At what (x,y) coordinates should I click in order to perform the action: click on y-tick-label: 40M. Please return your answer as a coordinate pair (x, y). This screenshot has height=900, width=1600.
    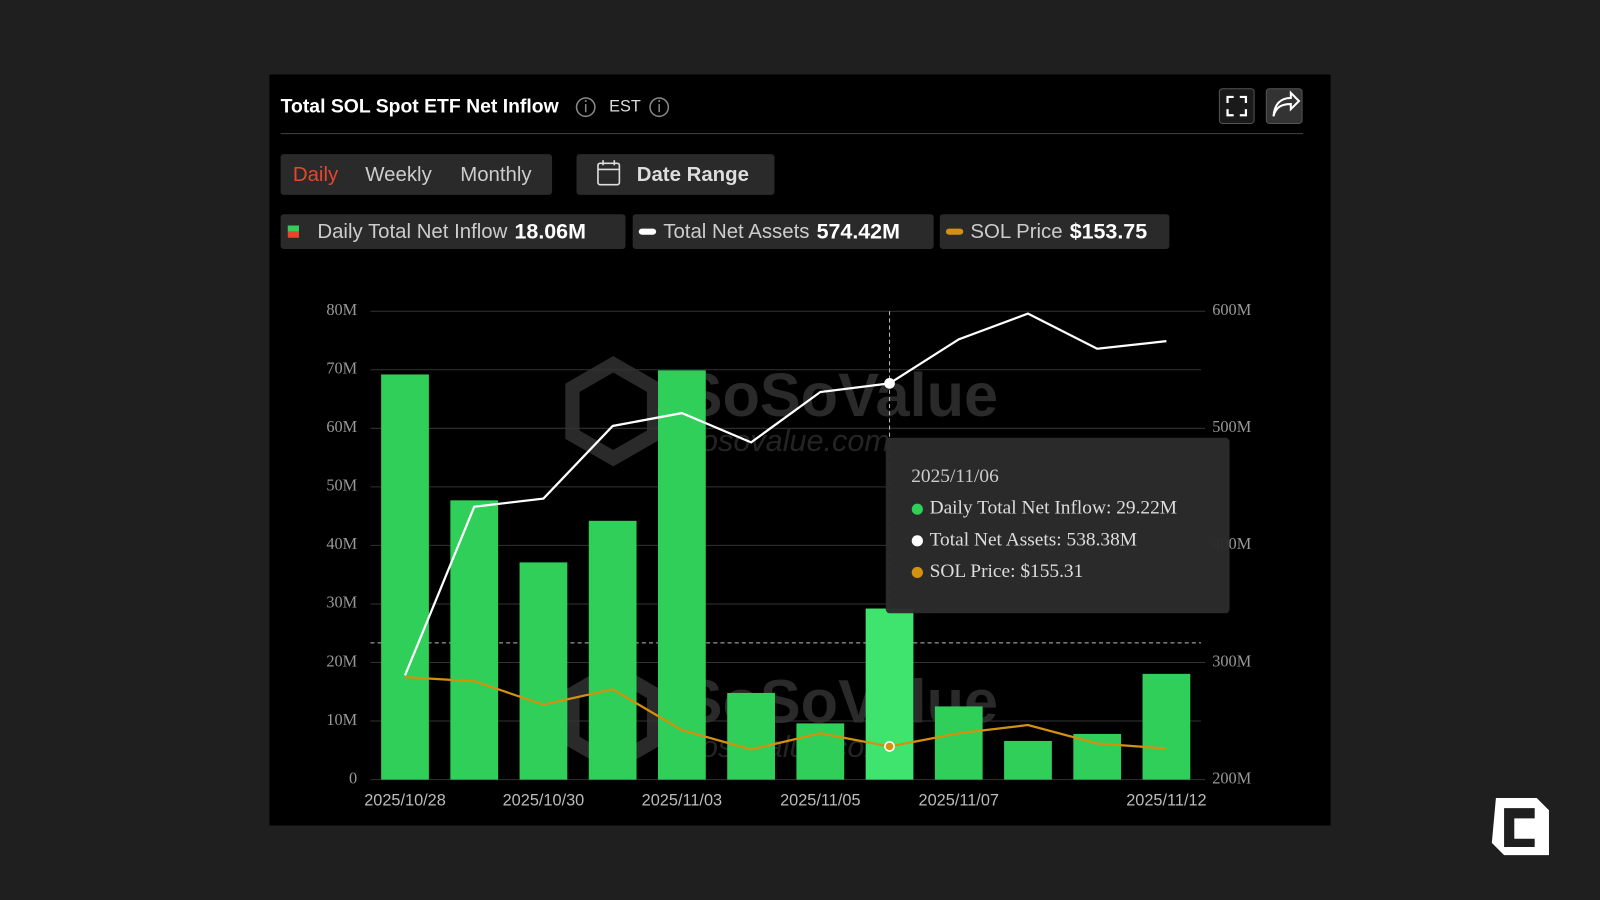
    Looking at the image, I should click on (341, 543).